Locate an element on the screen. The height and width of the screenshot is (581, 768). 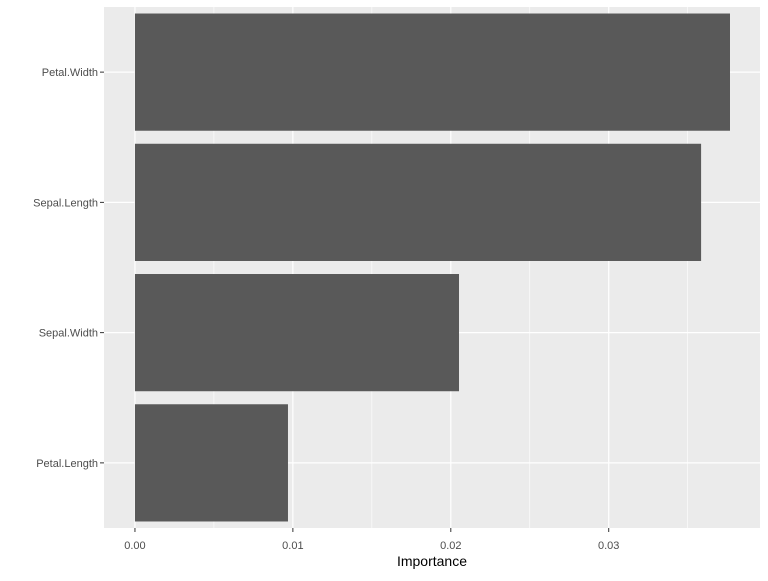
y-tick-label: Sepal.Width is located at coordinates (68, 334).